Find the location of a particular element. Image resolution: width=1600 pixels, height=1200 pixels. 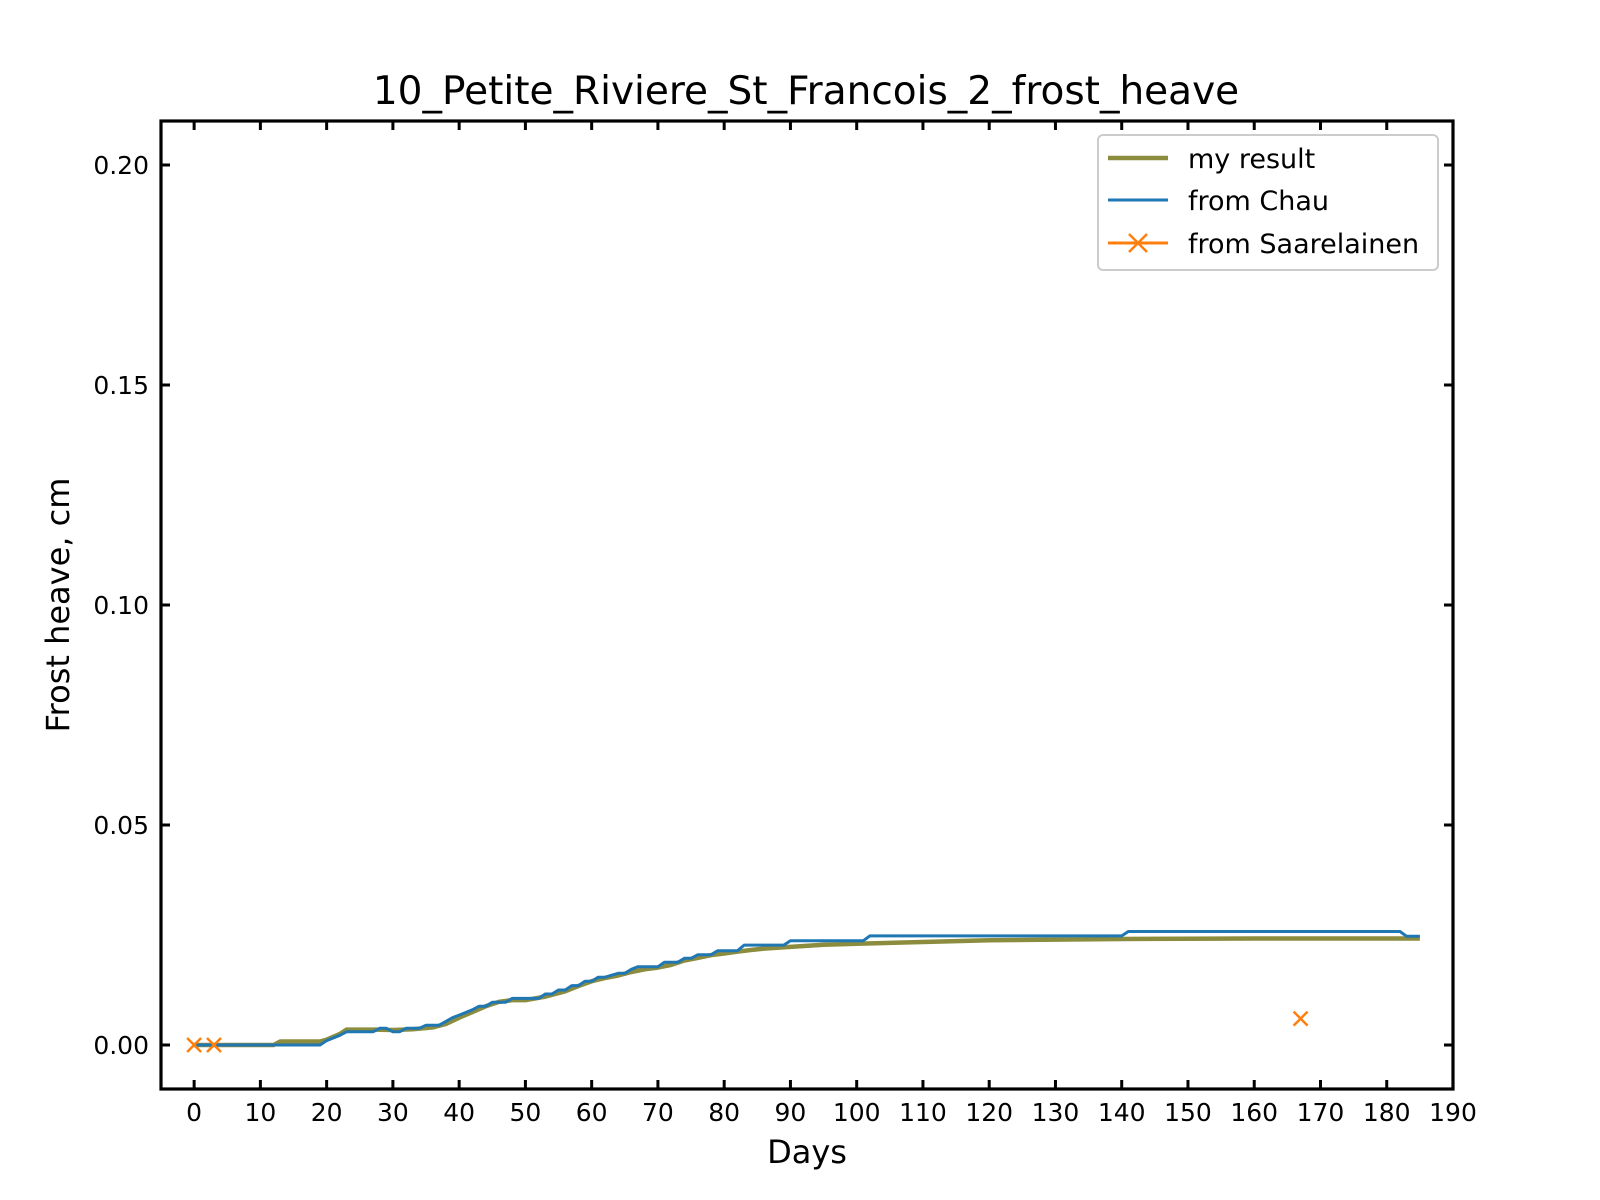

x-tick-label: 60 is located at coordinates (592, 1112).